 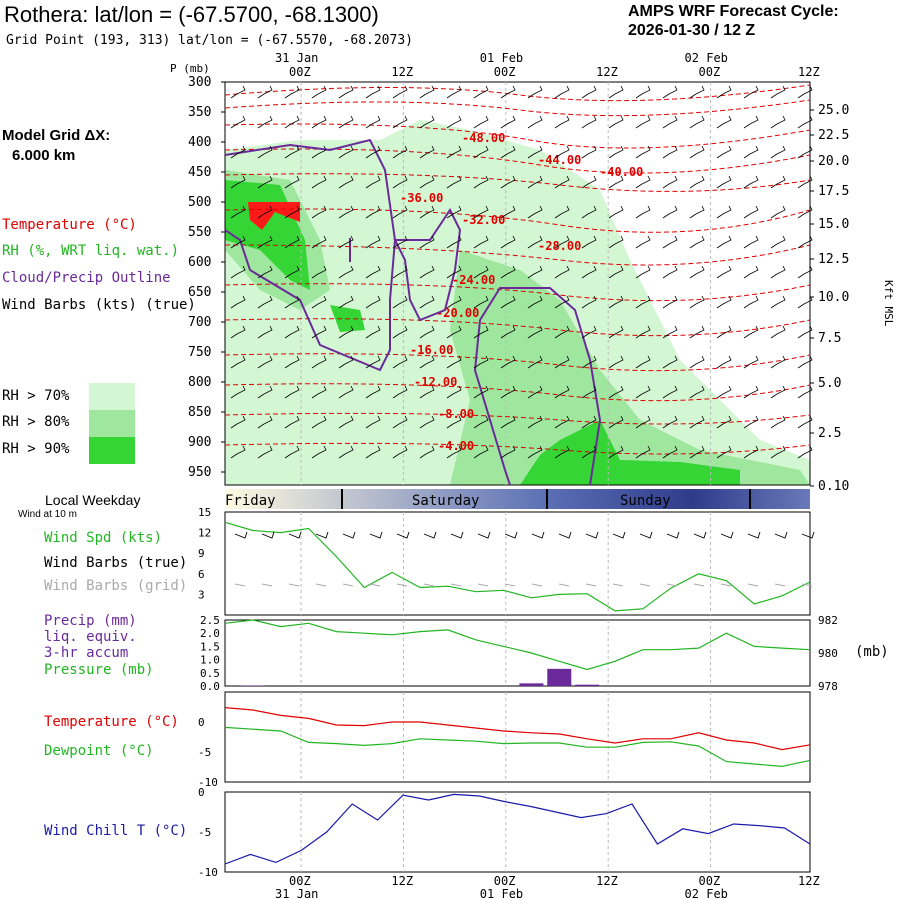 I want to click on wind-speed-tick-label: 3, so click(x=201, y=594).